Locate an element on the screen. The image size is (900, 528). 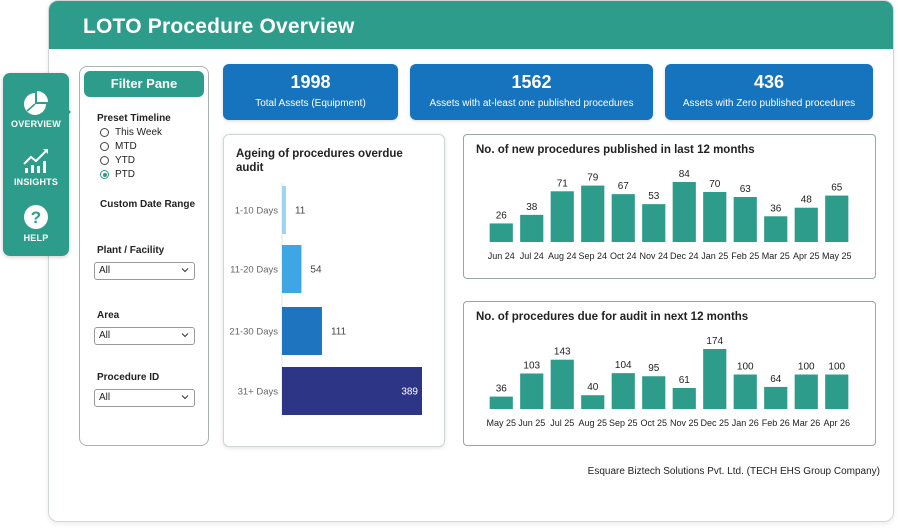
audit-tick-label: Jan 26 is located at coordinates (745, 423).